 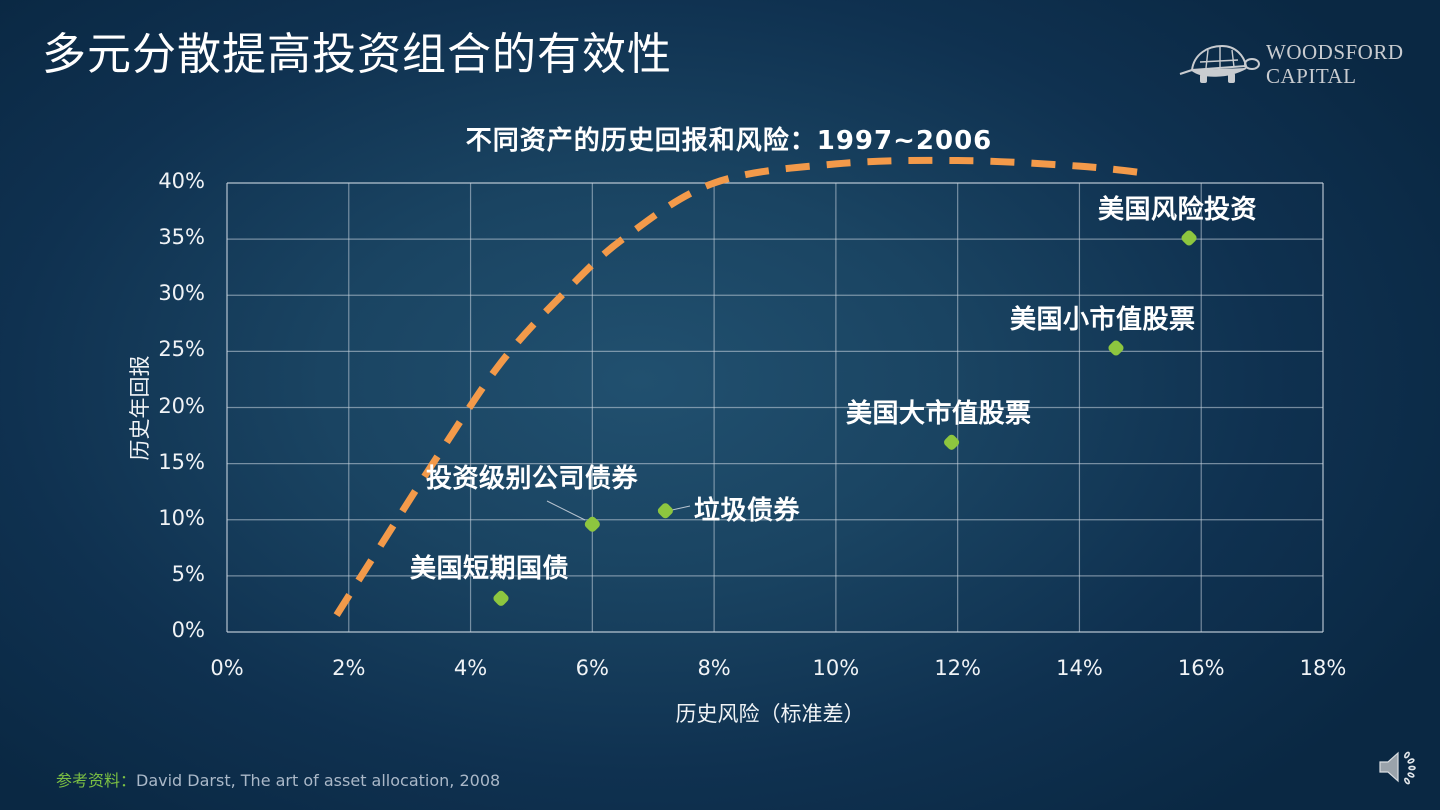 What do you see at coordinates (349, 668) in the screenshot?
I see `x-tick-label: 2%` at bounding box center [349, 668].